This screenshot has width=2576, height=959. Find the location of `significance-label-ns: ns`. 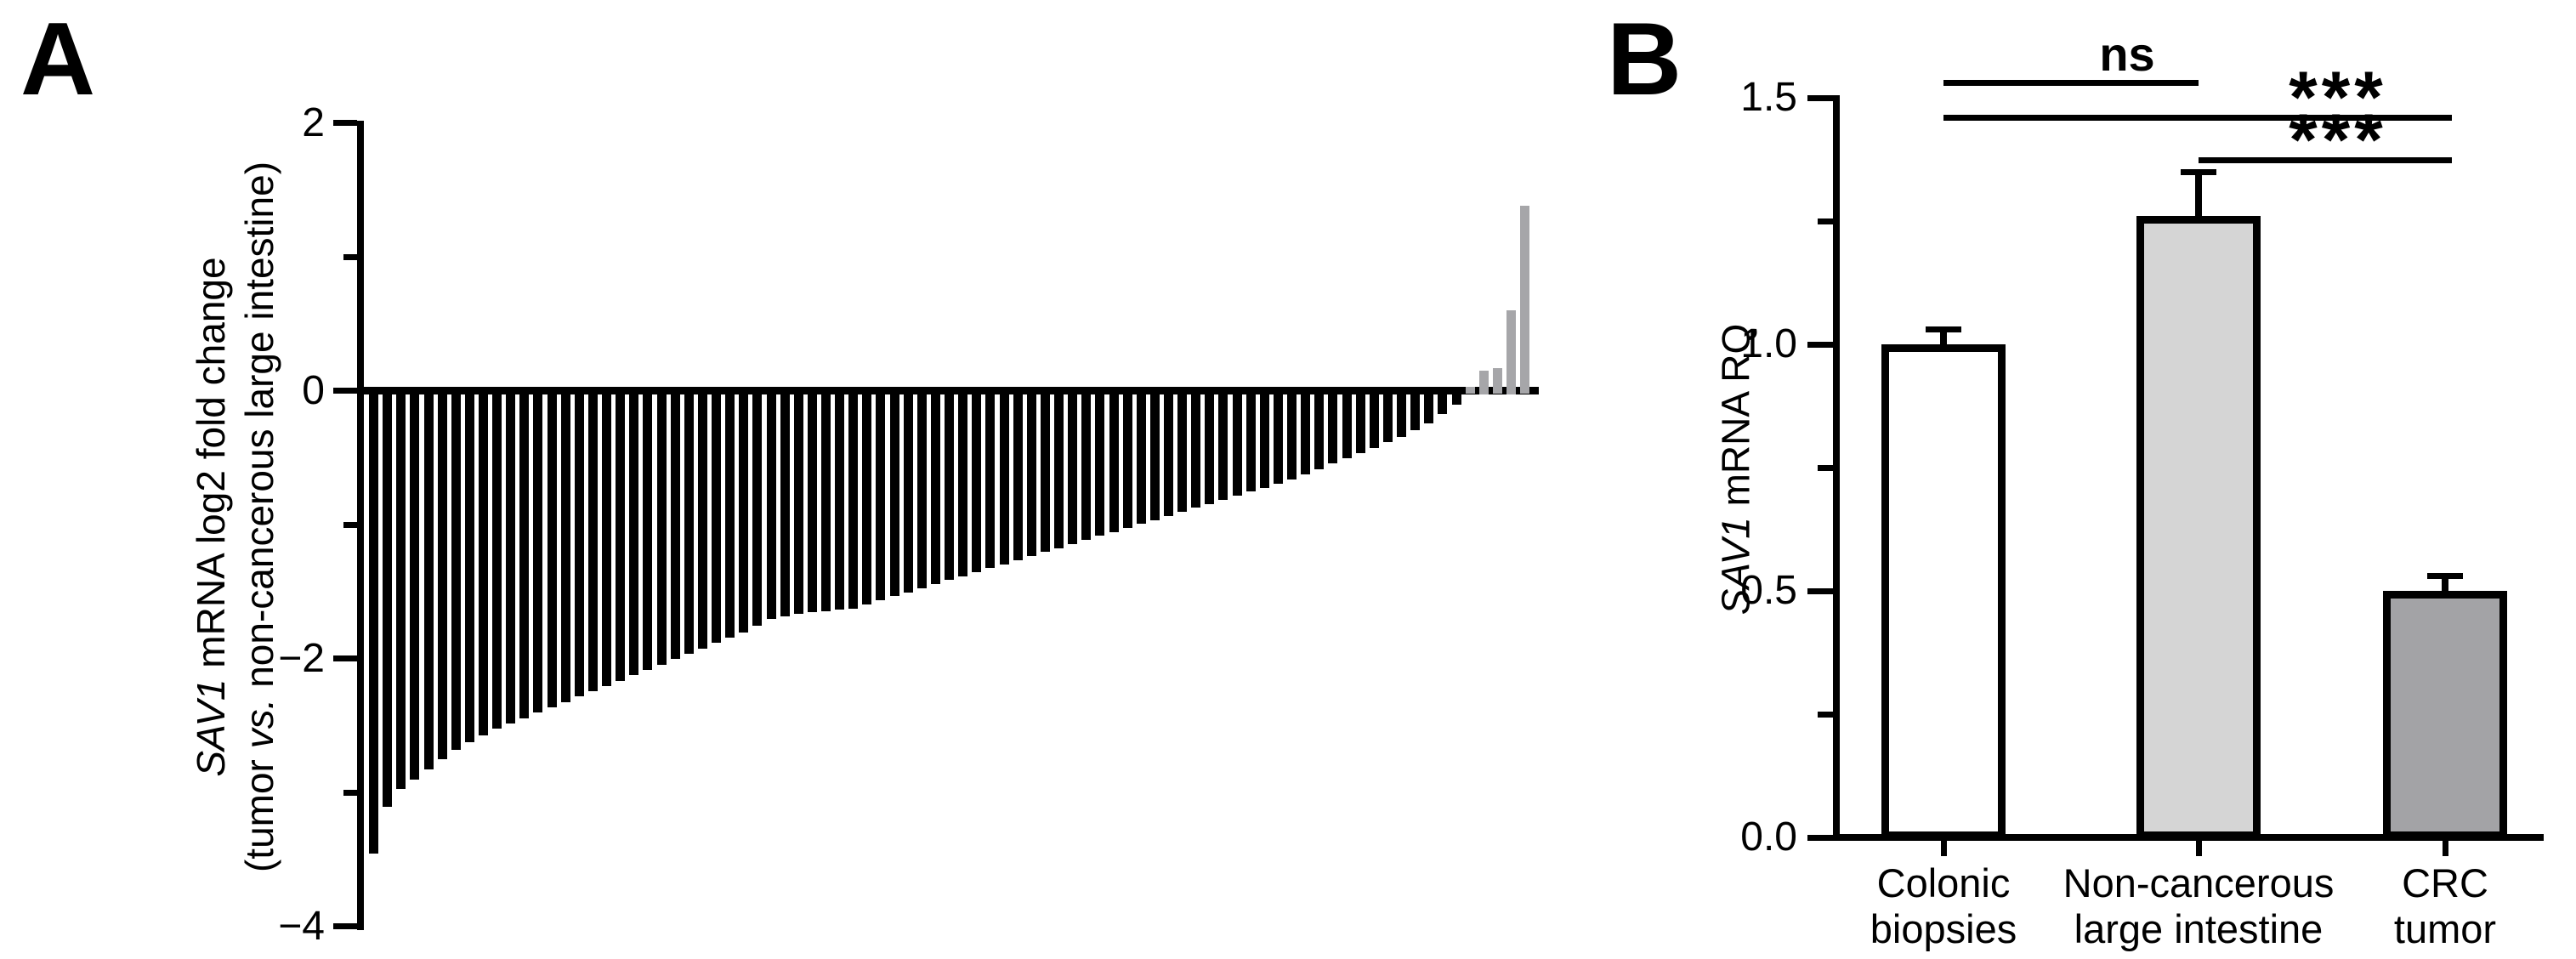

significance-label-ns: ns is located at coordinates (2127, 54).